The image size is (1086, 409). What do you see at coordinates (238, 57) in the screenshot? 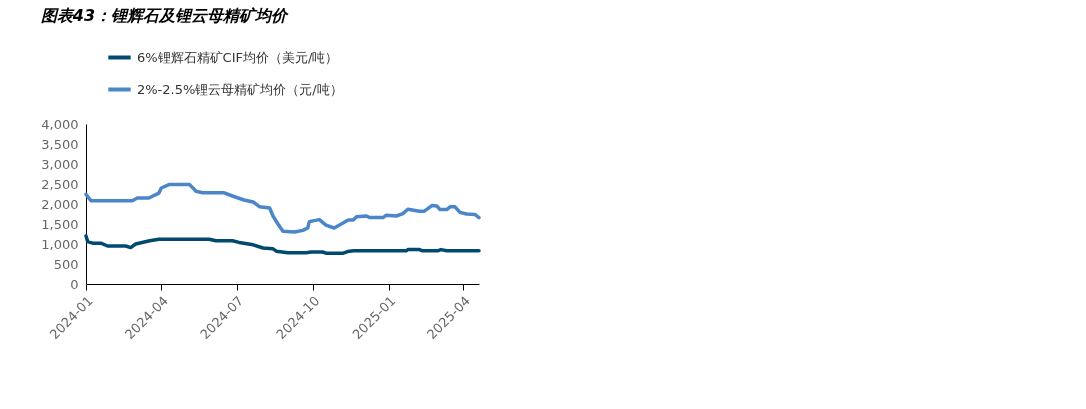
I see `legend-label: 6%锂辉石精矿CIF均价（美元/吨）` at bounding box center [238, 57].